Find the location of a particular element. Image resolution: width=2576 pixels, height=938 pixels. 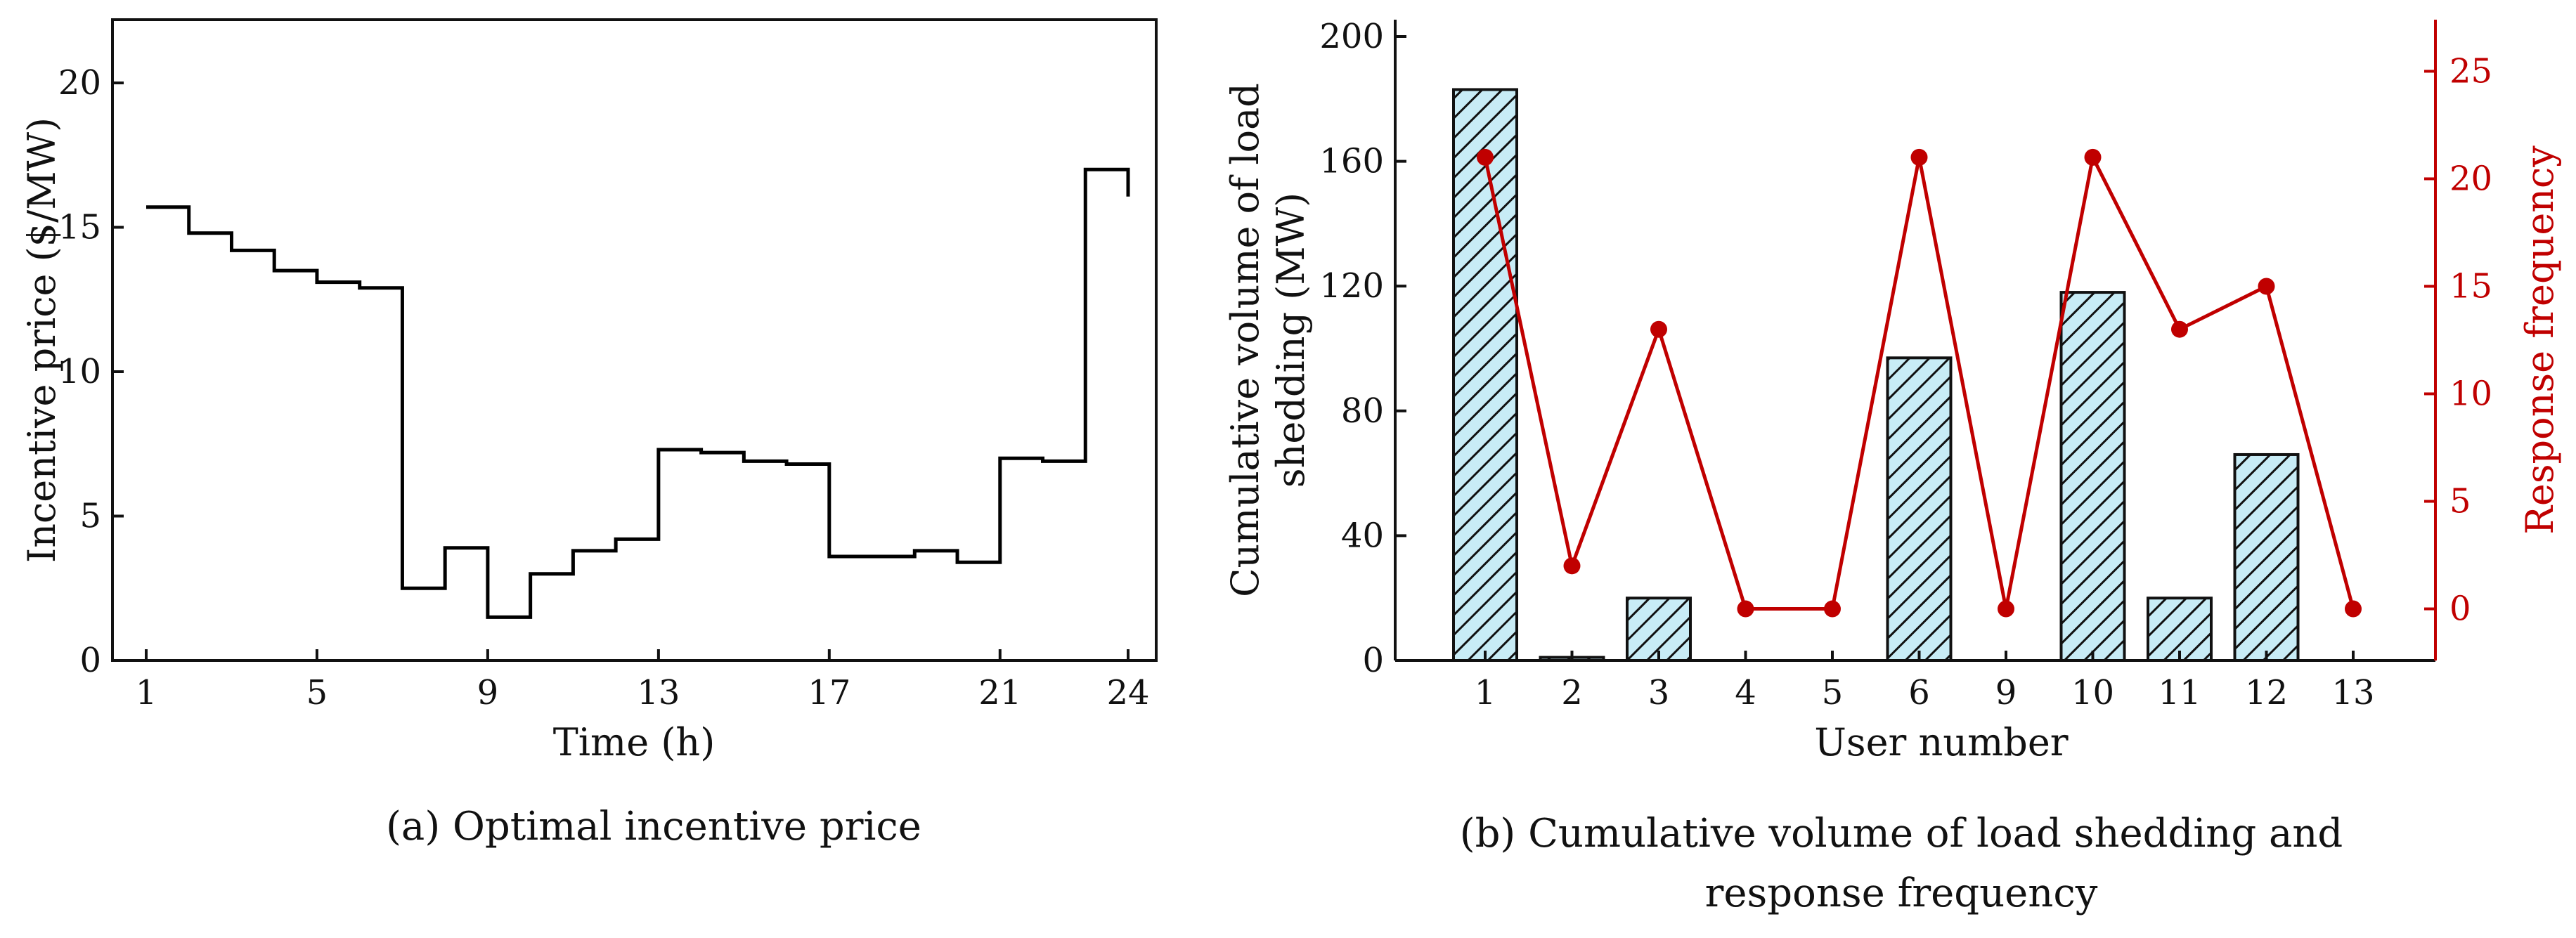

chart-b-ylabel-line-1: Cumulative volume of load is located at coordinates (1245, 340).